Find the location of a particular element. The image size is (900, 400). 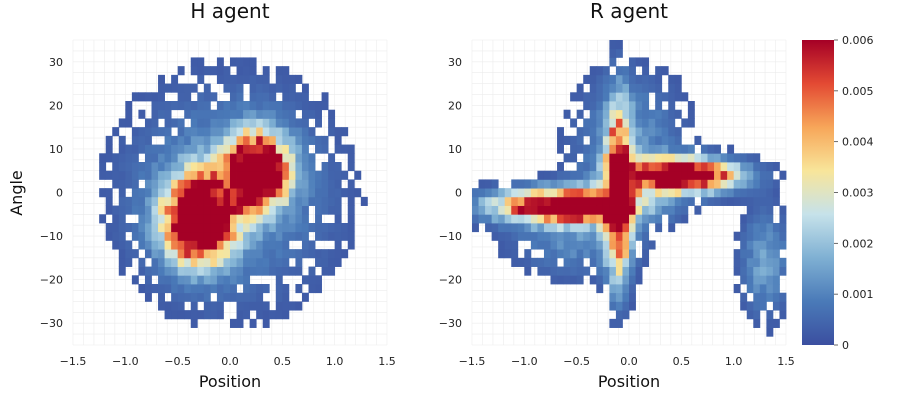

y-tick-label: 20 is located at coordinates (455, 105).